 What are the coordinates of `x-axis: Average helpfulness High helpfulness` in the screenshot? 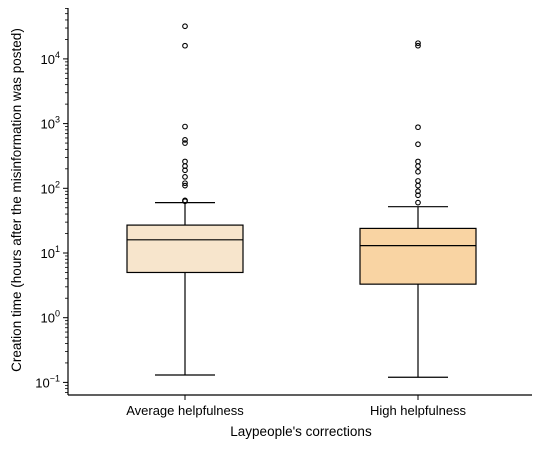 It's located at (300, 406).